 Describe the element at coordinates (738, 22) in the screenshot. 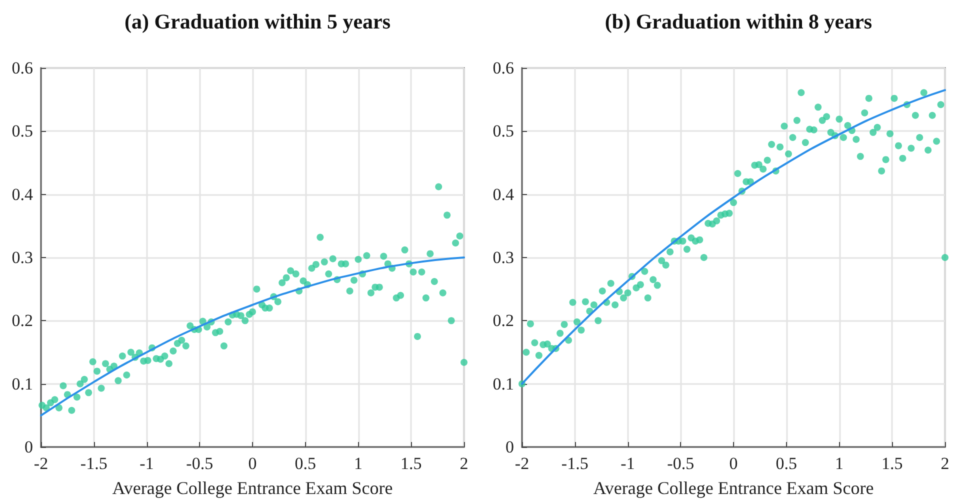

I see `chart-title: (b) Graduation within 8 years` at that location.